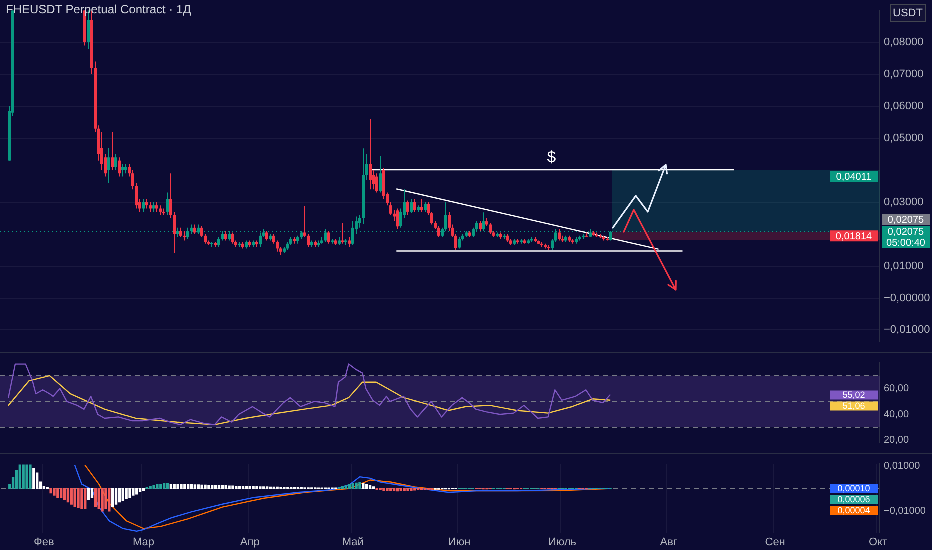 The image size is (932, 550). What do you see at coordinates (669, 542) in the screenshot?
I see `x-tick-label: Авг` at bounding box center [669, 542].